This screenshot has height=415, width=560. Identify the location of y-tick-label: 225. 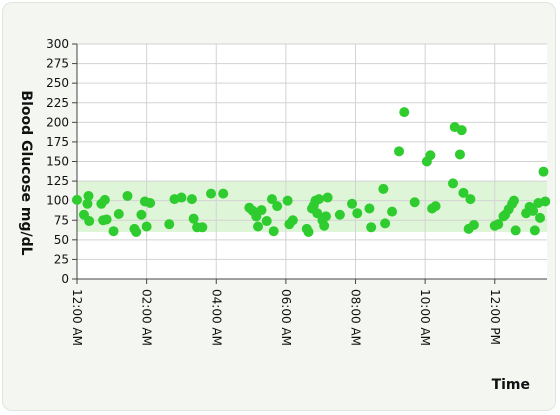
(57, 103).